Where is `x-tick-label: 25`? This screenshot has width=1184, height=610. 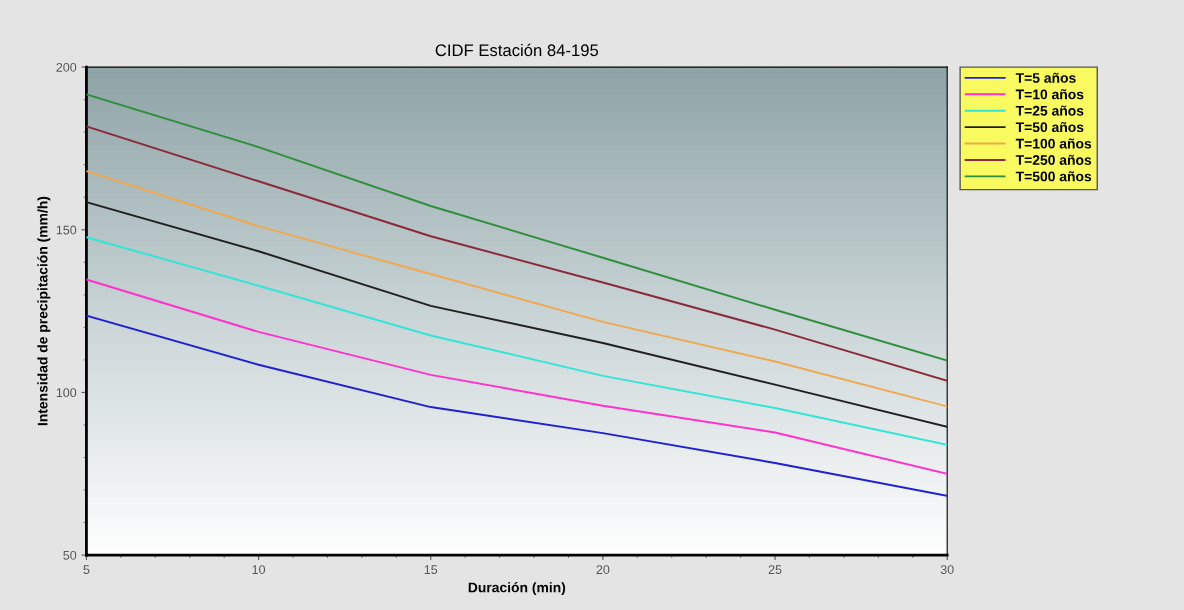 x-tick-label: 25 is located at coordinates (775, 569).